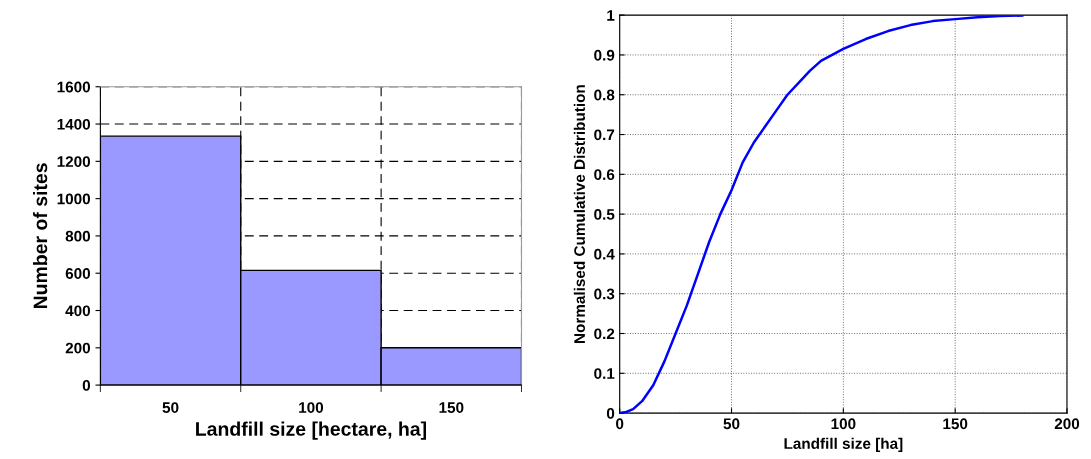 This screenshot has width=1091, height=459. I want to click on y-tick-label: 1400, so click(74, 124).